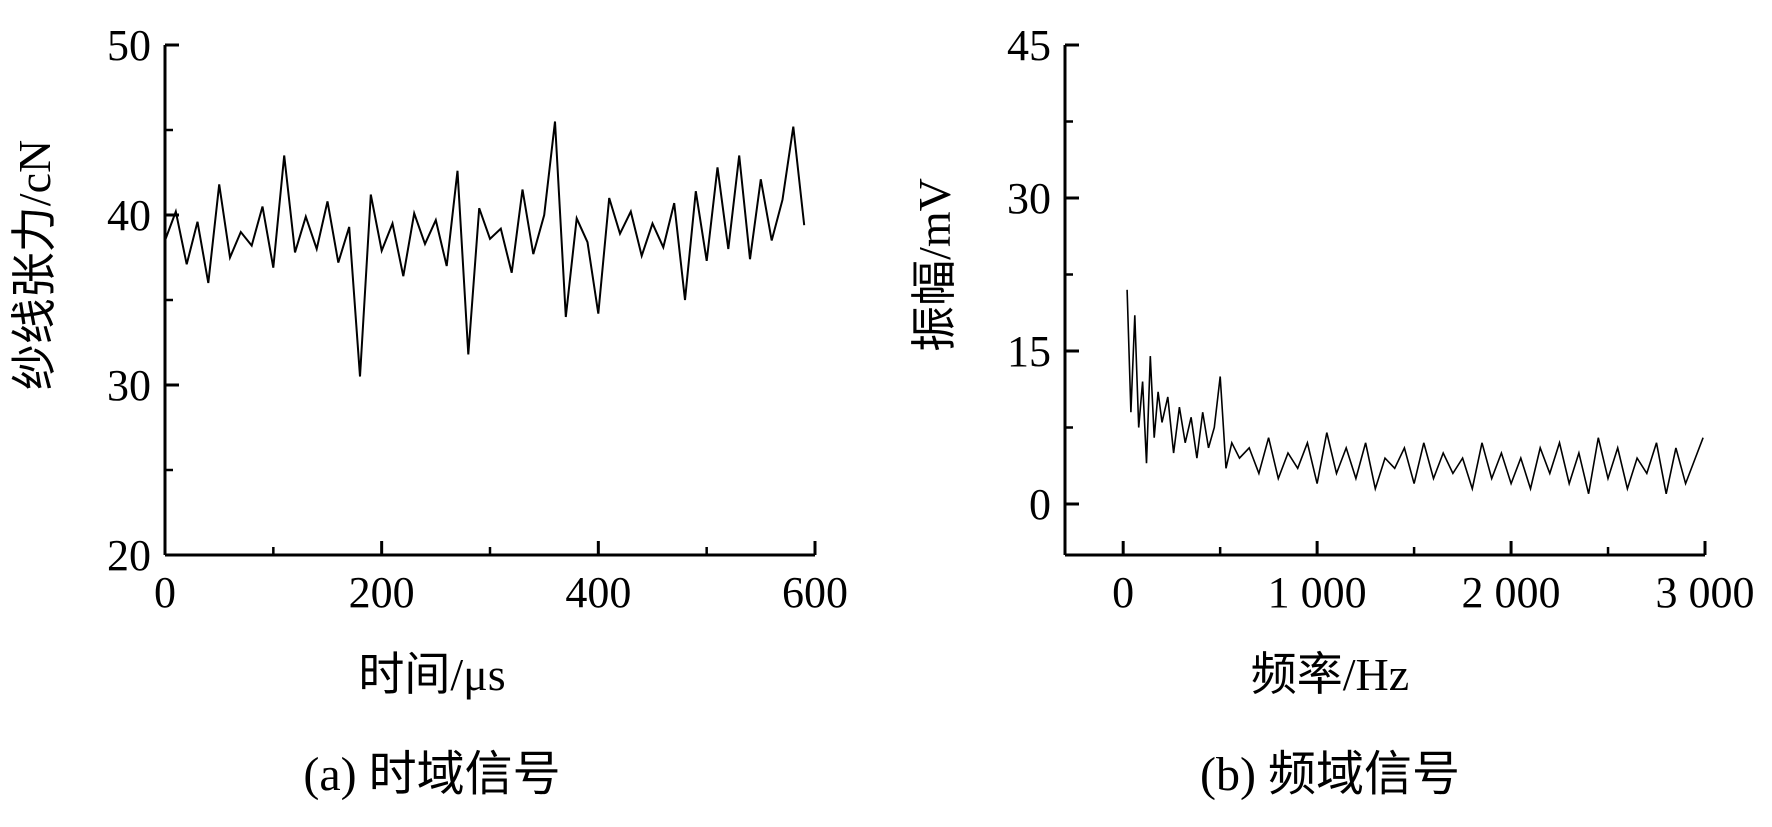 The image size is (1772, 827). I want to click on panel-caption: (a) 时域信号, so click(431, 774).